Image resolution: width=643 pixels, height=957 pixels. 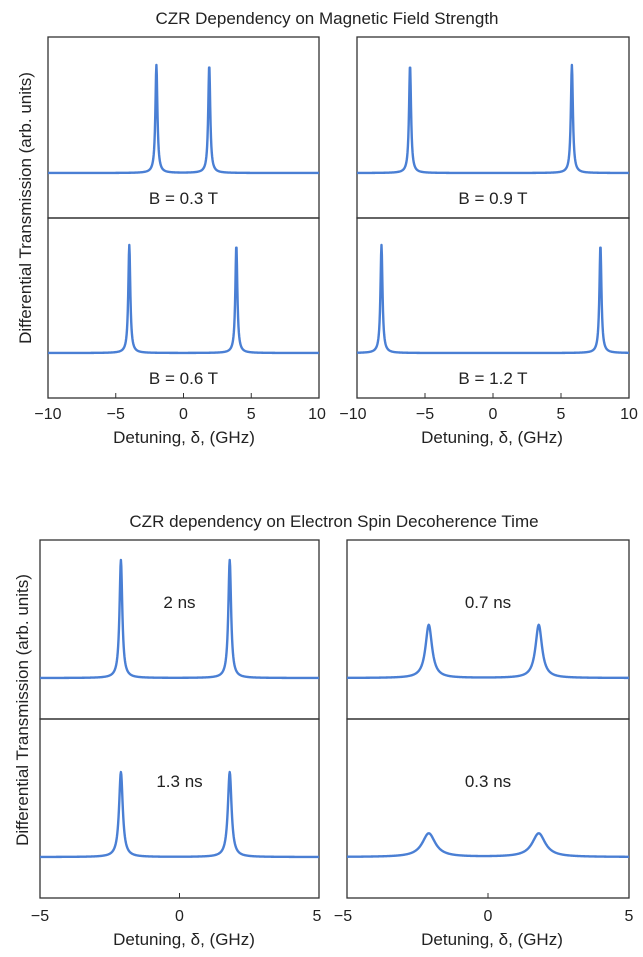 I want to click on panel-label: B = 0.9 T, so click(x=492, y=198).